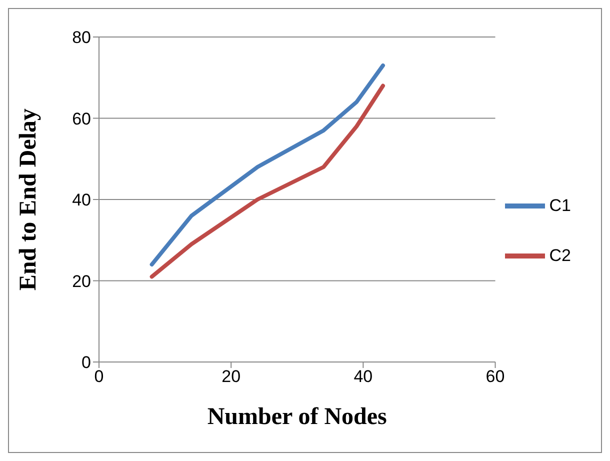 The image size is (610, 461). Describe the element at coordinates (560, 205) in the screenshot. I see `legend-label: C1` at that location.